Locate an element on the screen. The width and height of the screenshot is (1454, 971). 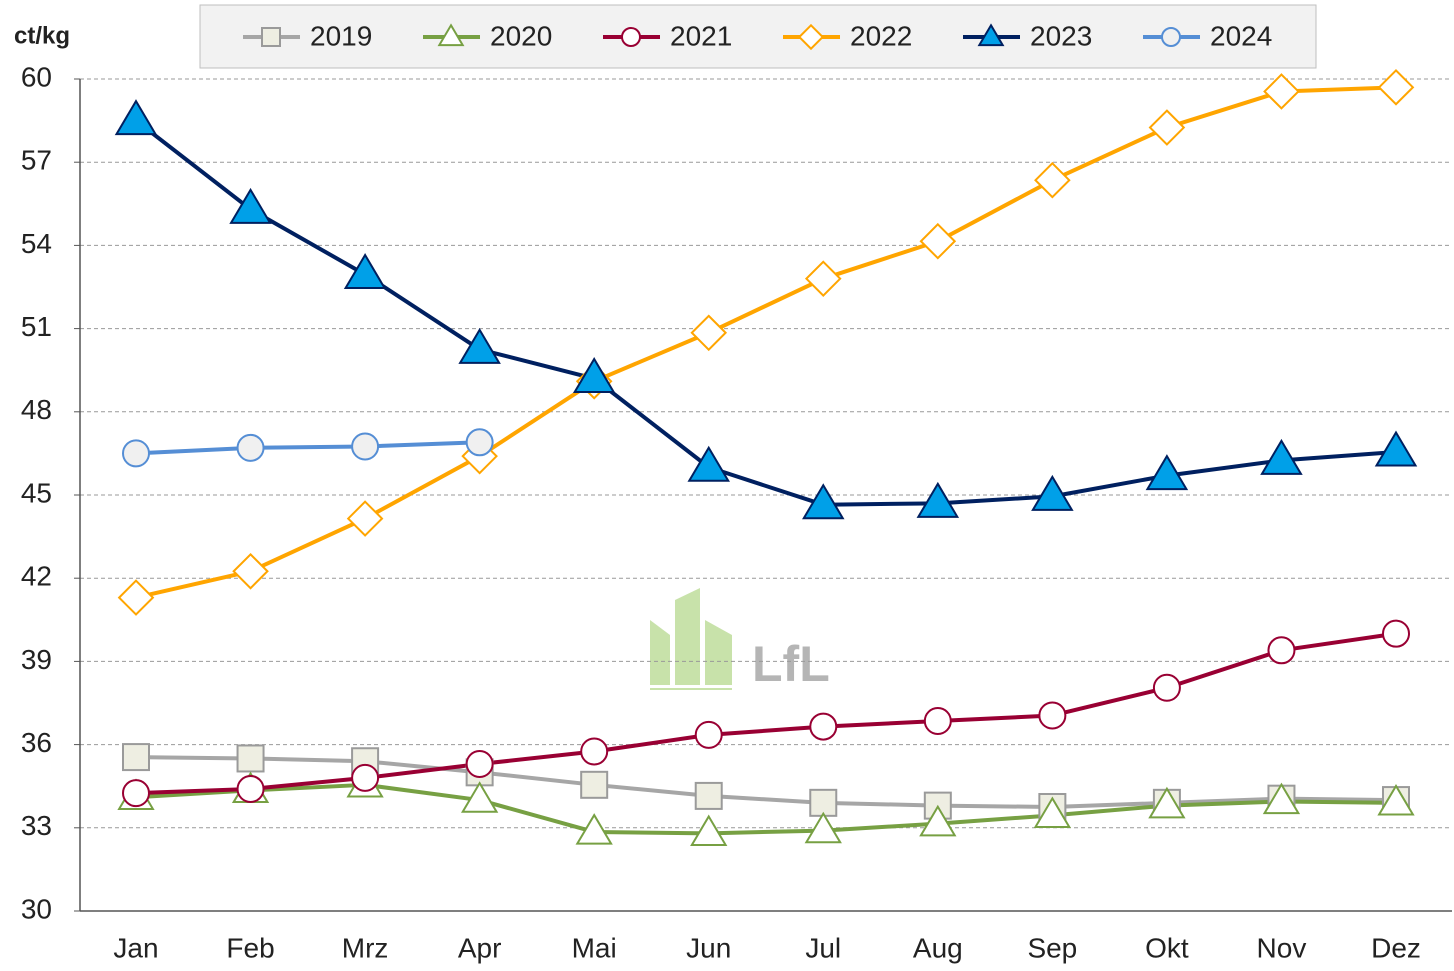
y-tick-label: 51 is located at coordinates (36, 326).